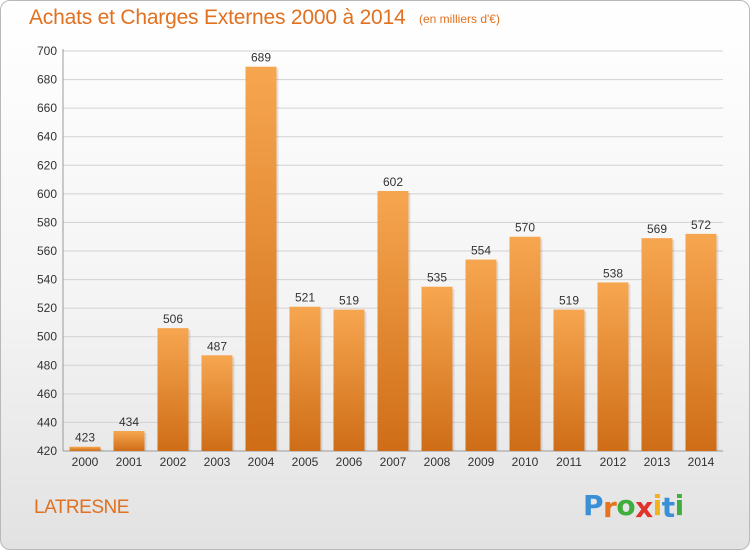  I want to click on chart-subtitle: (en milliers d'€), so click(459, 19).